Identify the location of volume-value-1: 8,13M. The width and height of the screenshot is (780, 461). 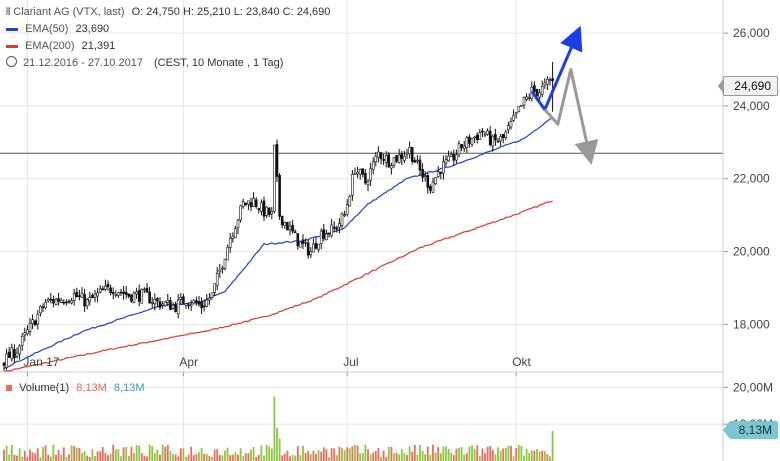
(91, 388).